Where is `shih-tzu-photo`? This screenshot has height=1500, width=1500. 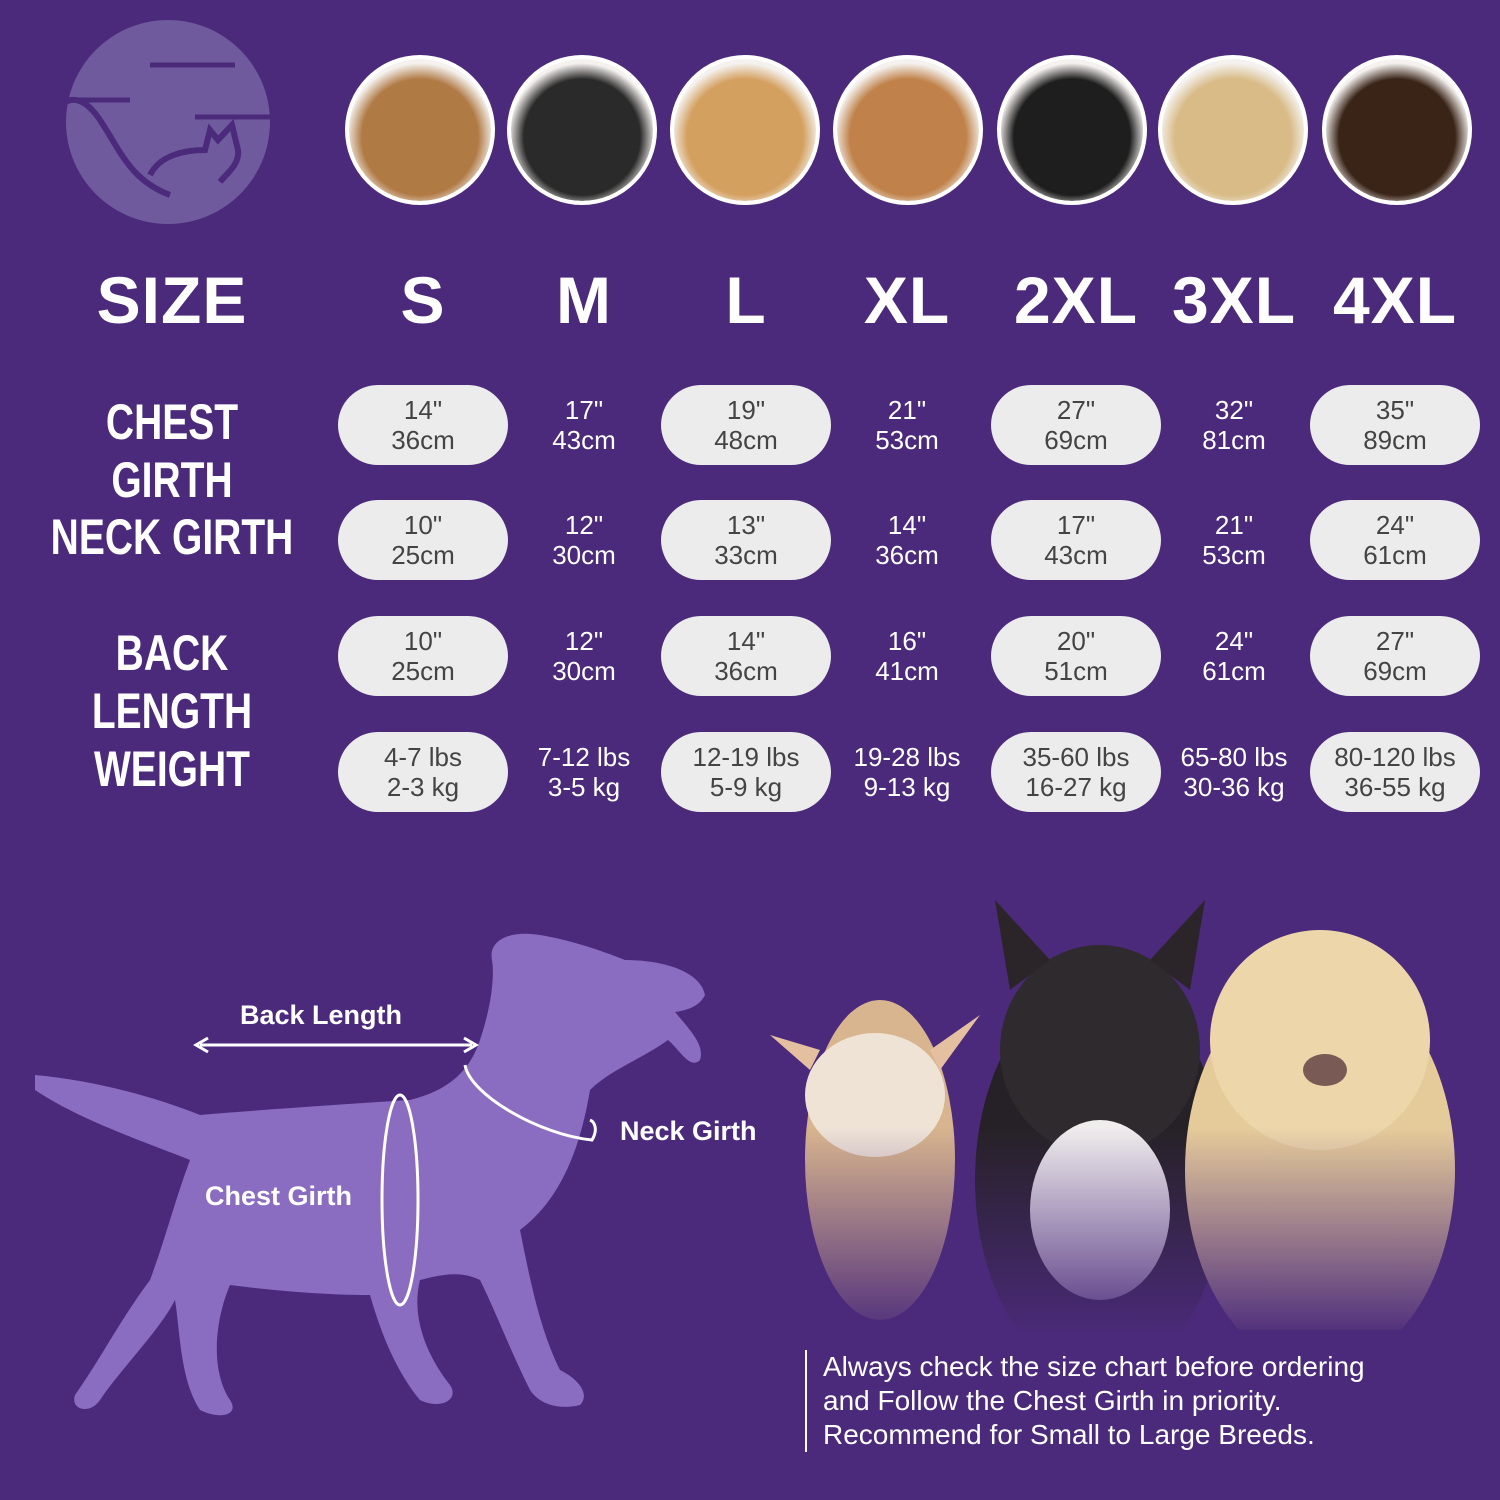 shih-tzu-photo is located at coordinates (420, 130).